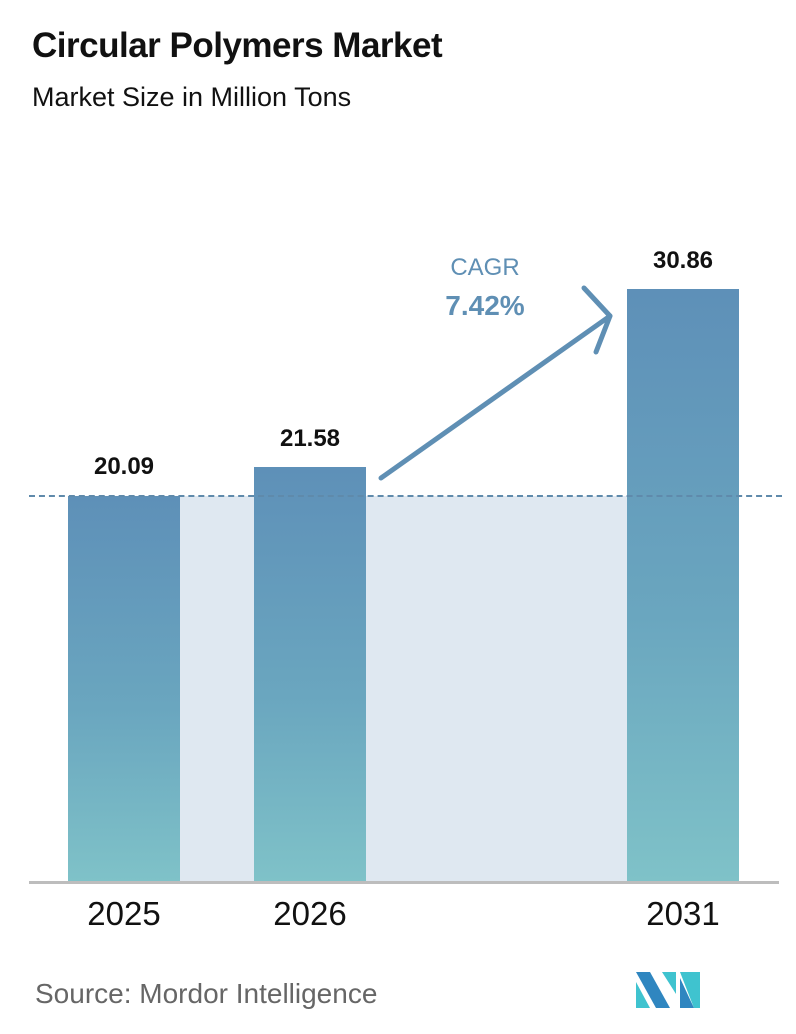  What do you see at coordinates (310, 674) in the screenshot?
I see `bar-2026` at bounding box center [310, 674].